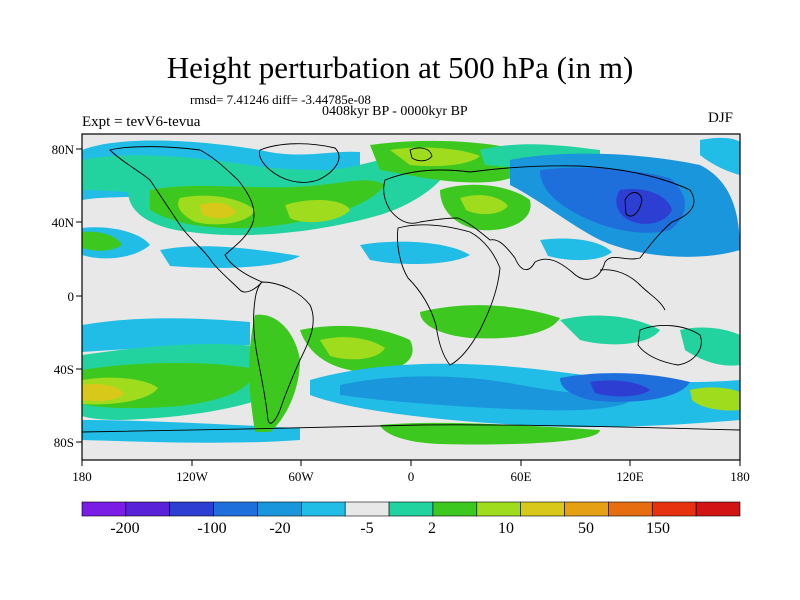 Image resolution: width=800 pixels, height=600 pixels. What do you see at coordinates (395, 111) in the screenshot?
I see `period-text: 0408kyr BP - 0000kyr BP` at bounding box center [395, 111].